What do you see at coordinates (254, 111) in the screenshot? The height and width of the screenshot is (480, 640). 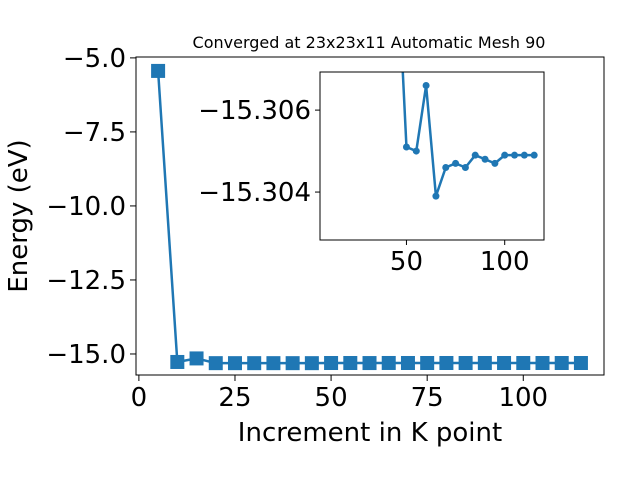 I see `y-tick-label: −15.306` at bounding box center [254, 111].